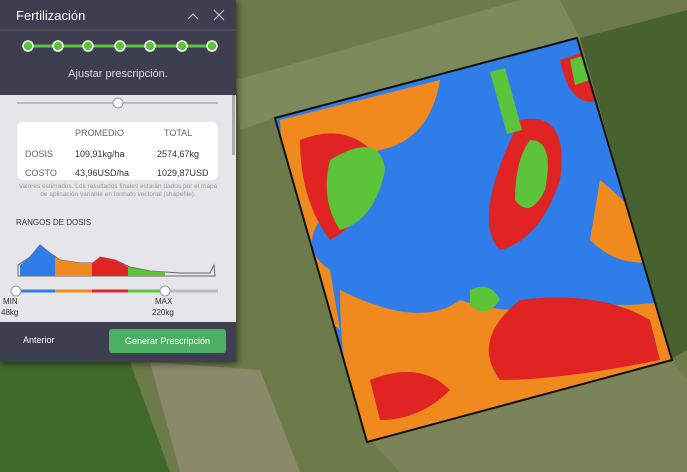  I want to click on step-label: Ajustar prescripción., so click(118, 74).